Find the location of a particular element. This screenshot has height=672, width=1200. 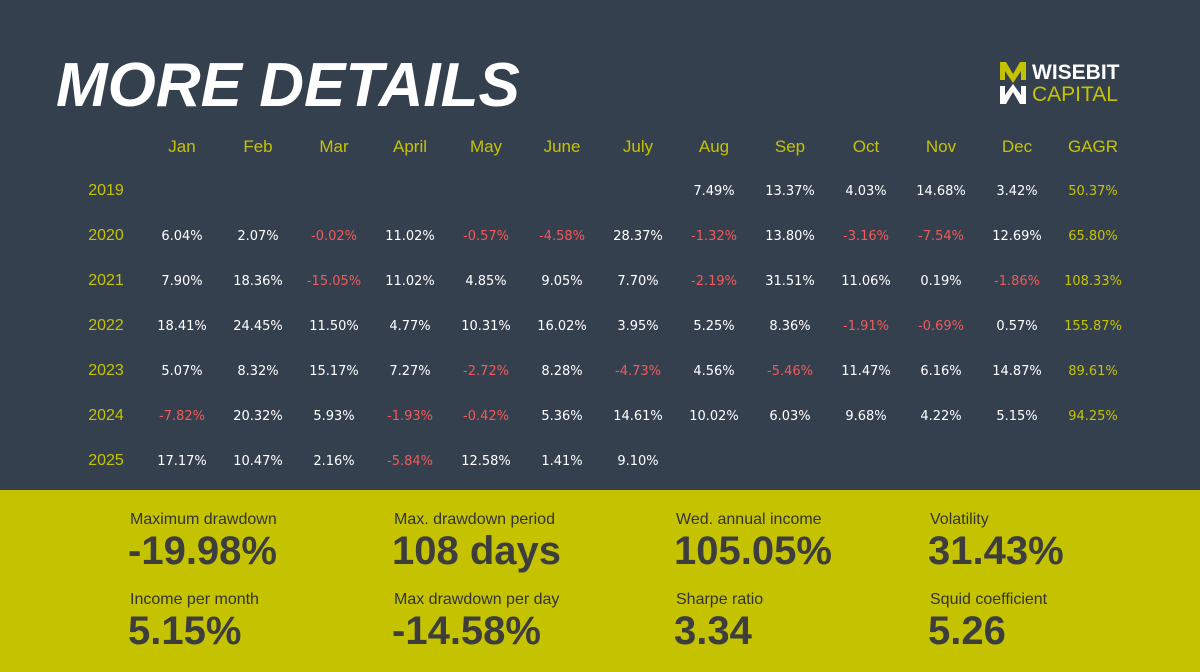

return-cell: 7.27% is located at coordinates (410, 371).